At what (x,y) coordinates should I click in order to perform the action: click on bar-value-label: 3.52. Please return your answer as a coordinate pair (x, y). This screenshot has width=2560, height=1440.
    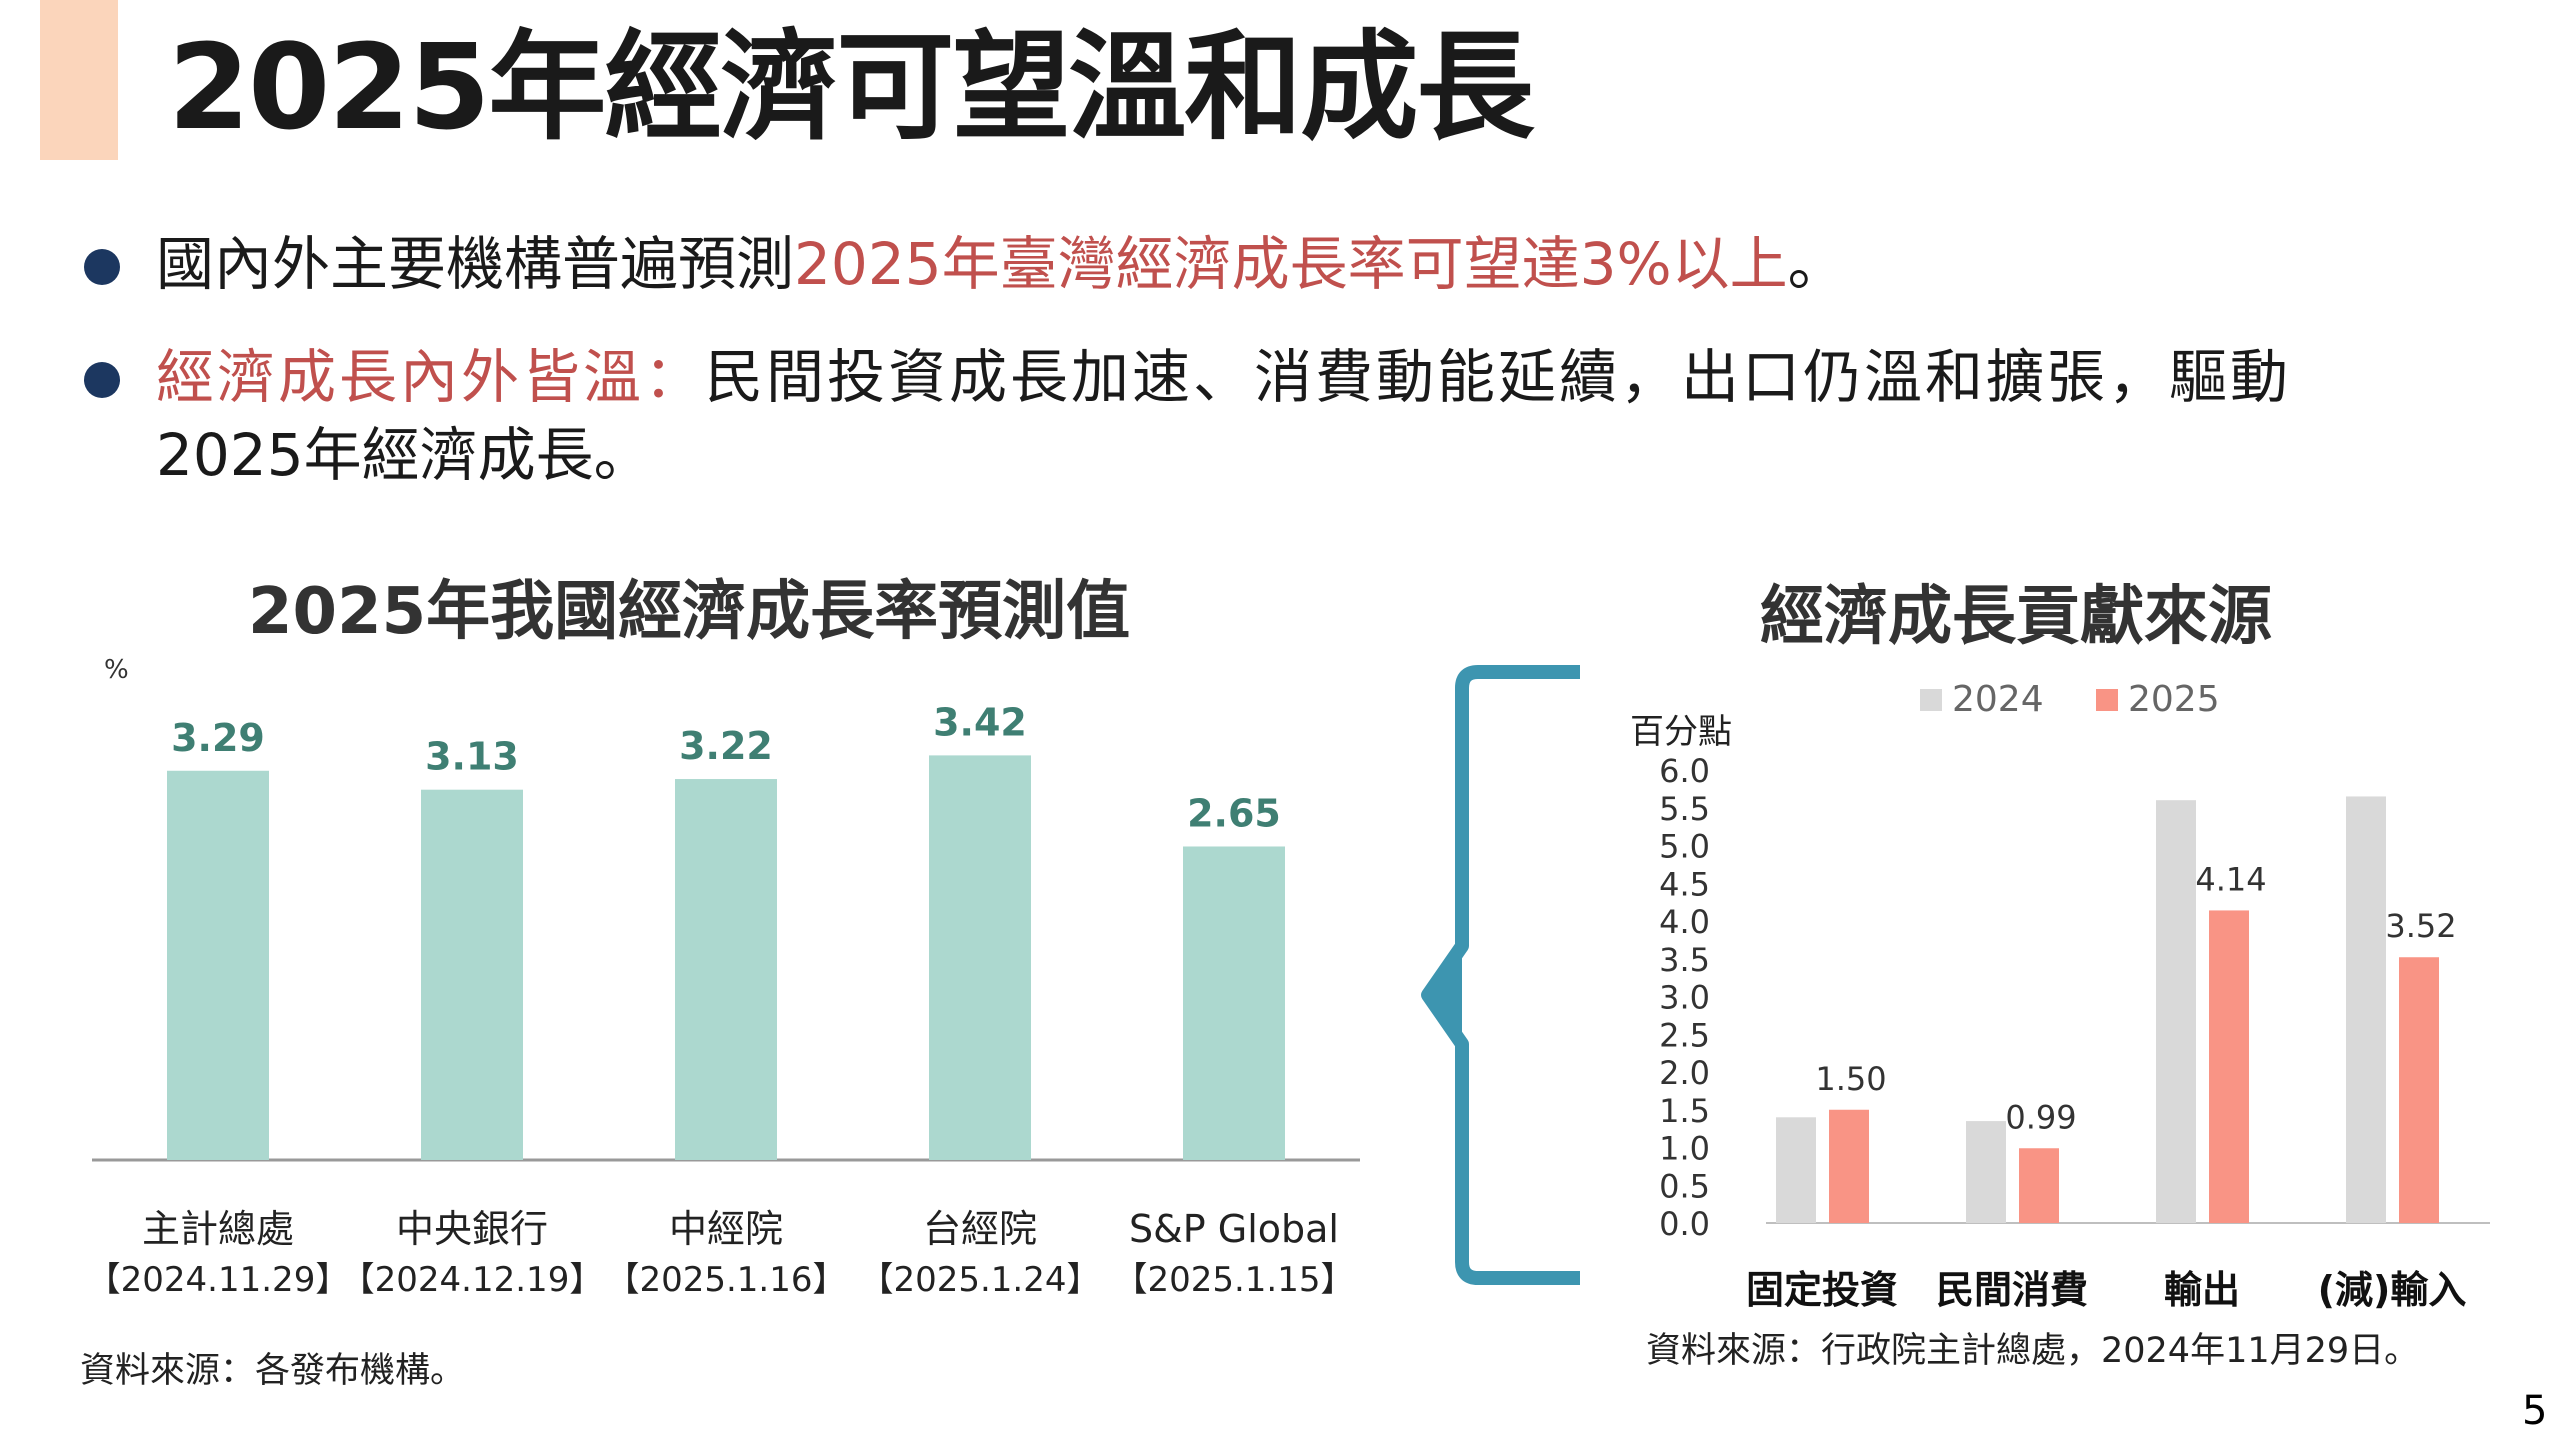
    Looking at the image, I should click on (2420, 926).